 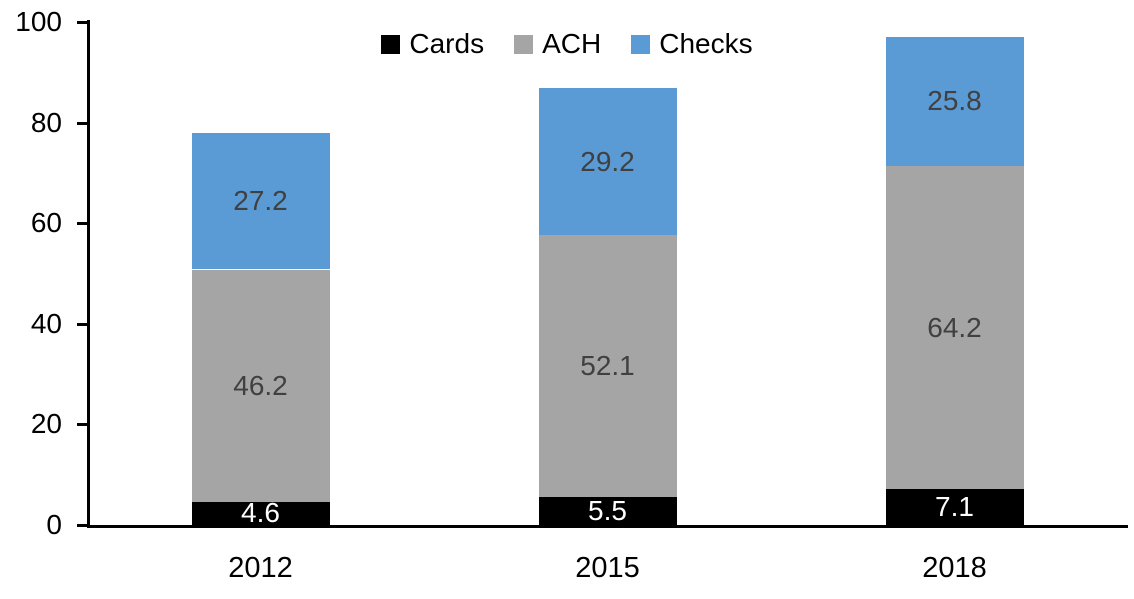 I want to click on legend: Cards ACH Checks, so click(x=567, y=44).